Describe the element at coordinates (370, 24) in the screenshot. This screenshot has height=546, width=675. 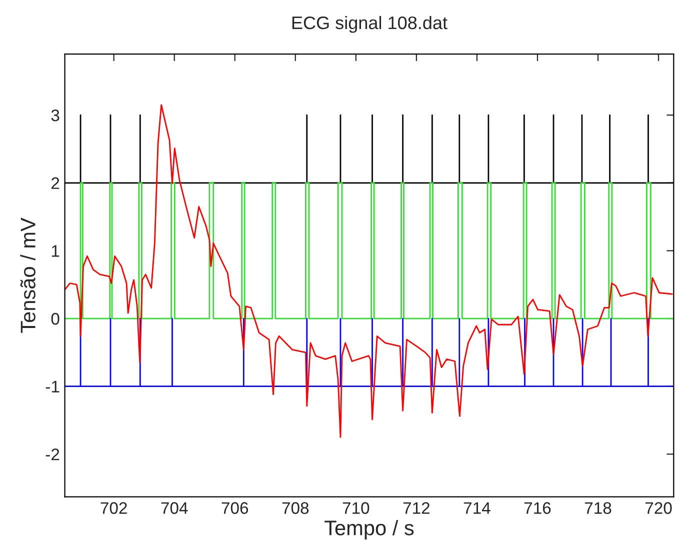
I see `chart-title: ECG signal 108.dat` at that location.